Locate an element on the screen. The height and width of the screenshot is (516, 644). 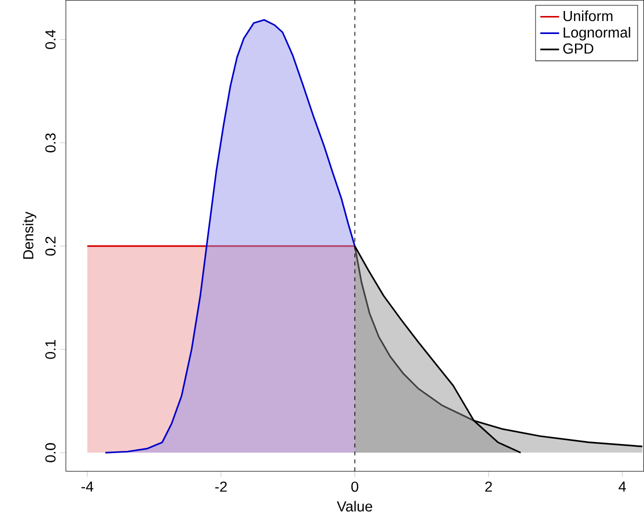
legend-label: GPD is located at coordinates (578, 48).